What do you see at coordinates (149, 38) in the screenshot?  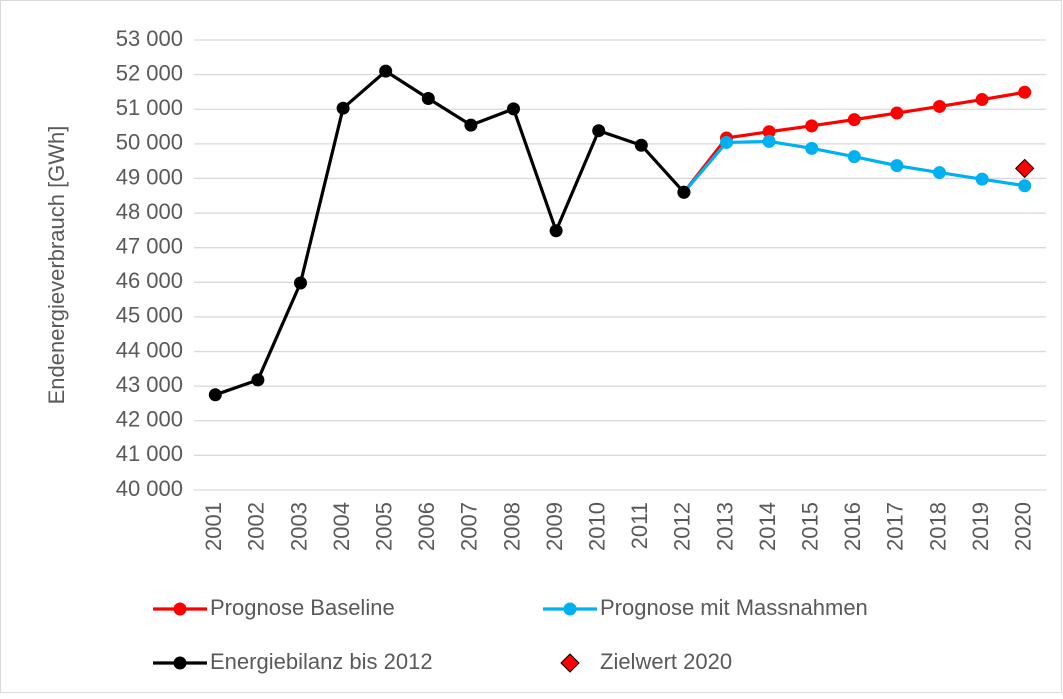 I see `y-tick-label: 53 000` at bounding box center [149, 38].